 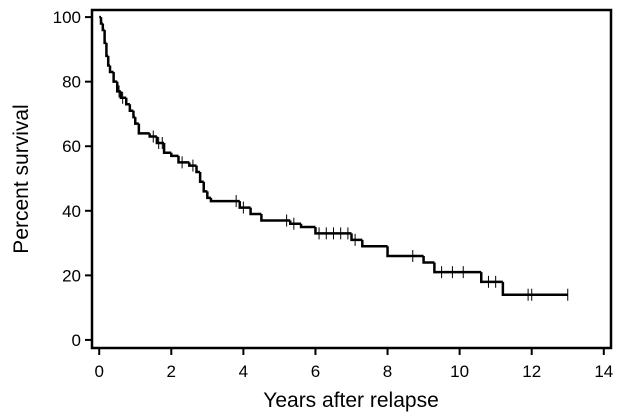 What do you see at coordinates (98, 371) in the screenshot?
I see `x-tick-label: 0` at bounding box center [98, 371].